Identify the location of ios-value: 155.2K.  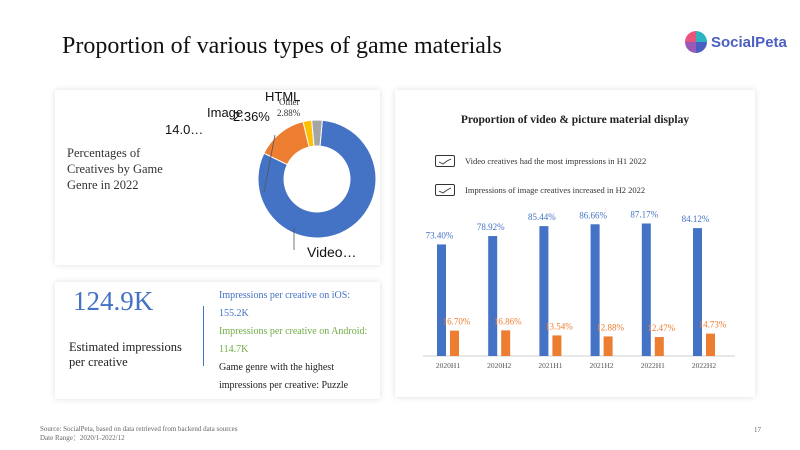
(234, 313).